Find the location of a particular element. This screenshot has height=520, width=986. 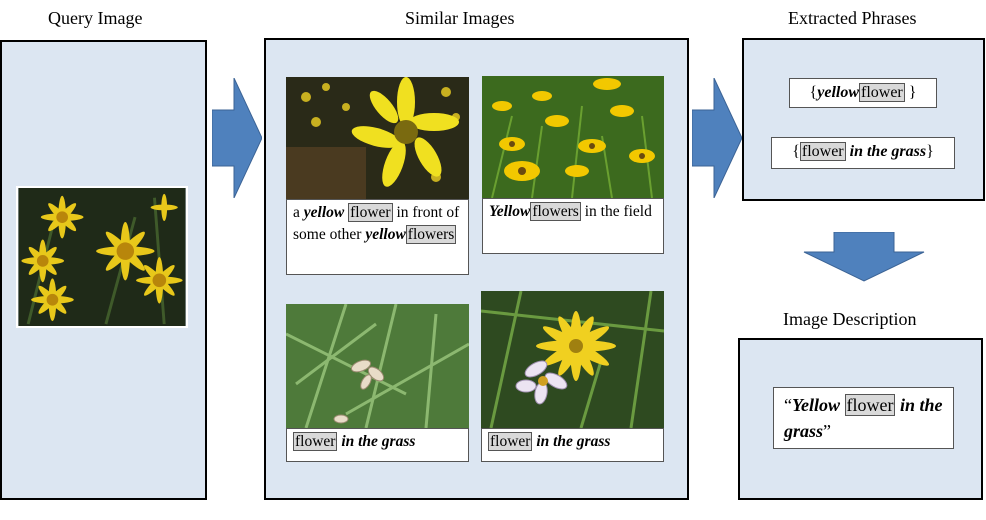

extracted-phrase-2: {flower in the grass} is located at coordinates (863, 153).